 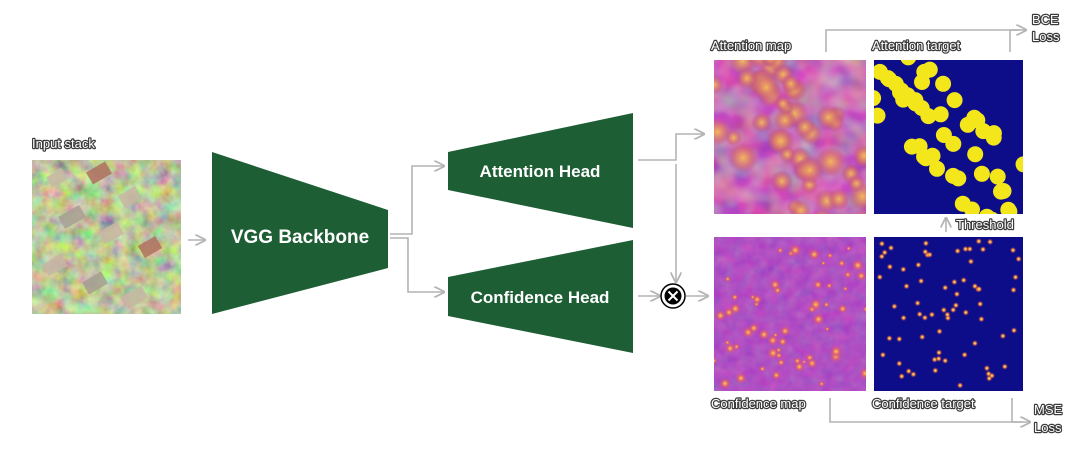 I want to click on attention-target, so click(x=948, y=137).